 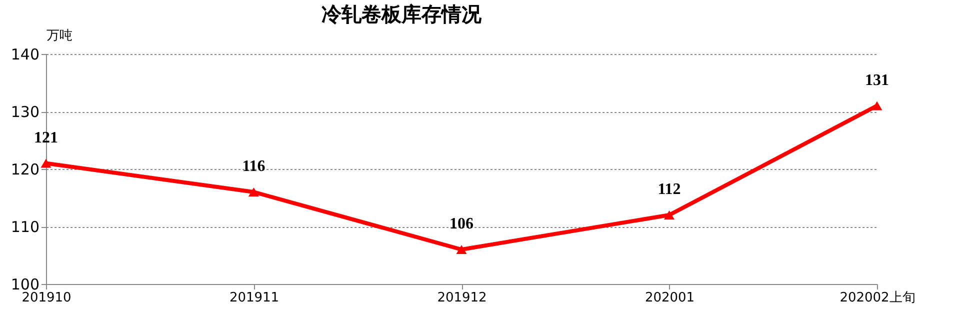 What do you see at coordinates (402, 14) in the screenshot?
I see `chart-title: 冷轧卷板库存情况` at bounding box center [402, 14].